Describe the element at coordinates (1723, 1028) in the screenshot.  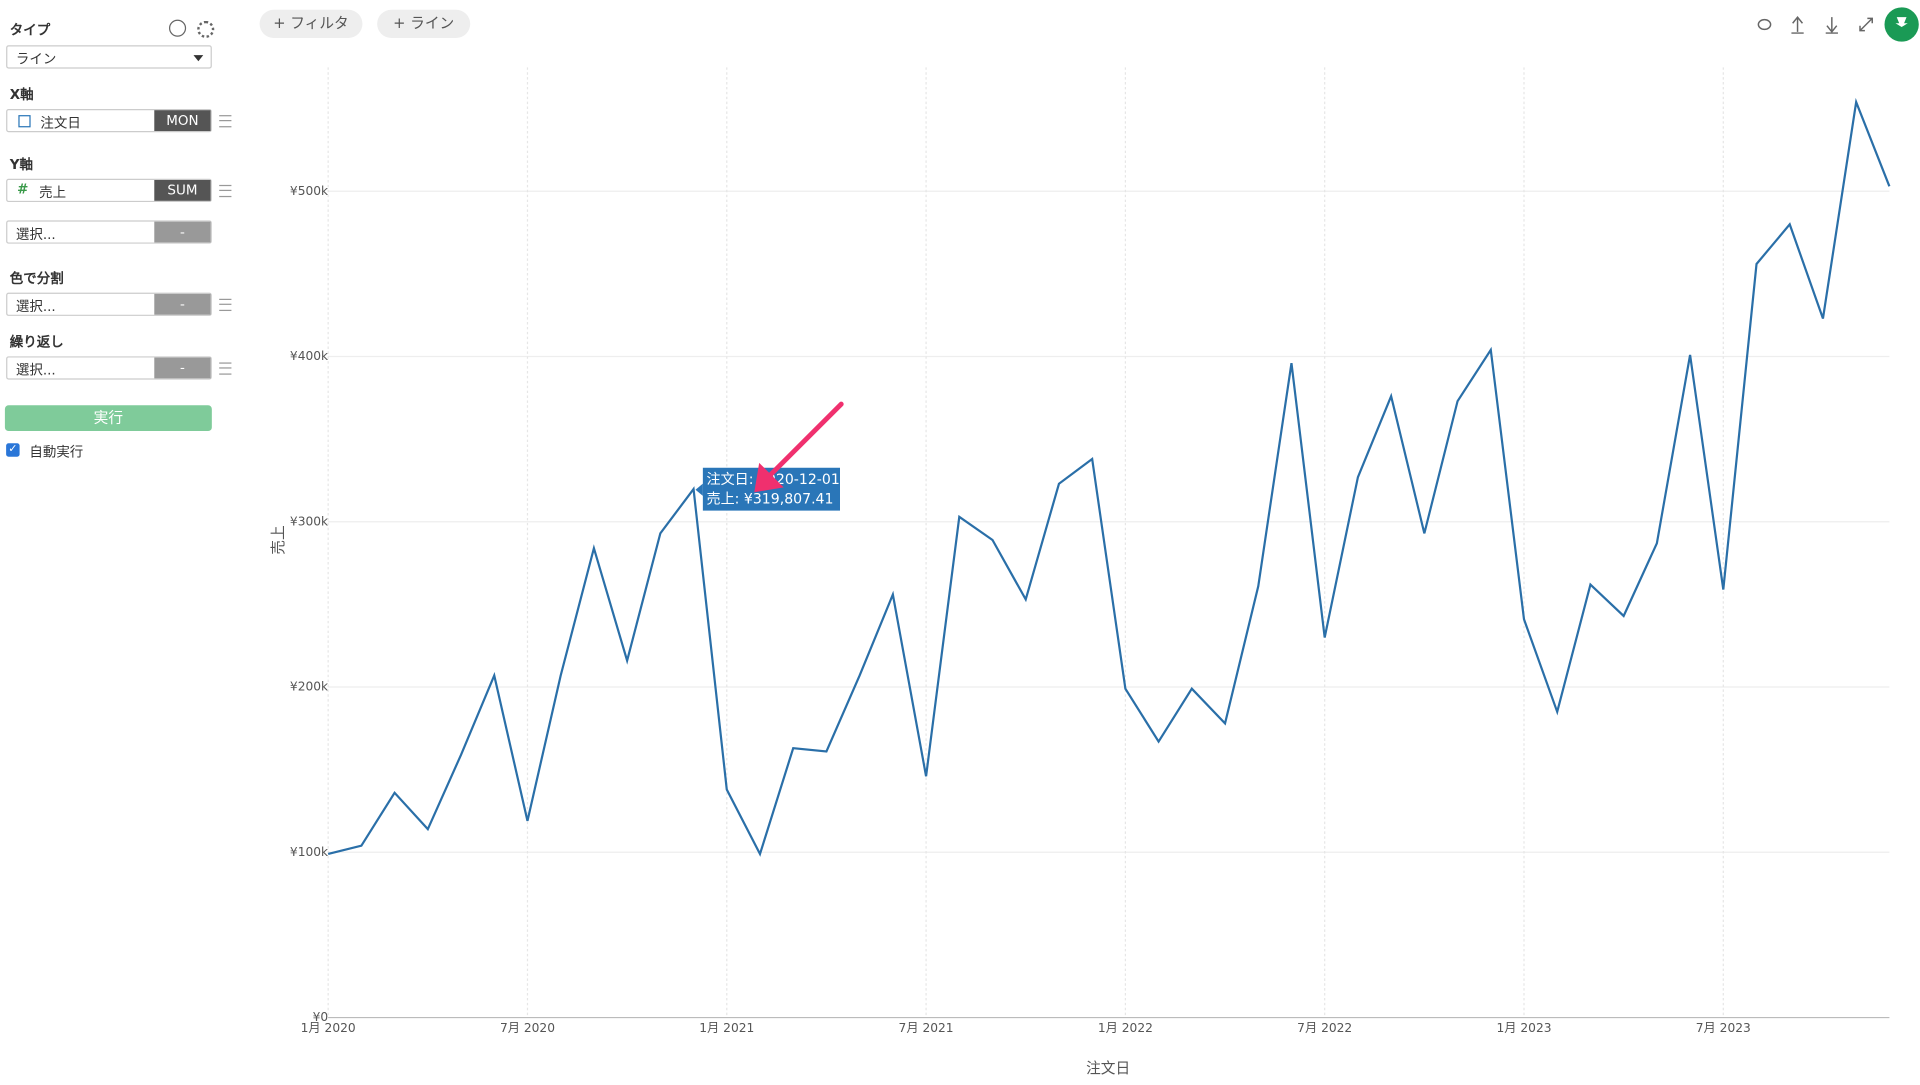
I see `x-tick-label: 7月 2023` at that location.